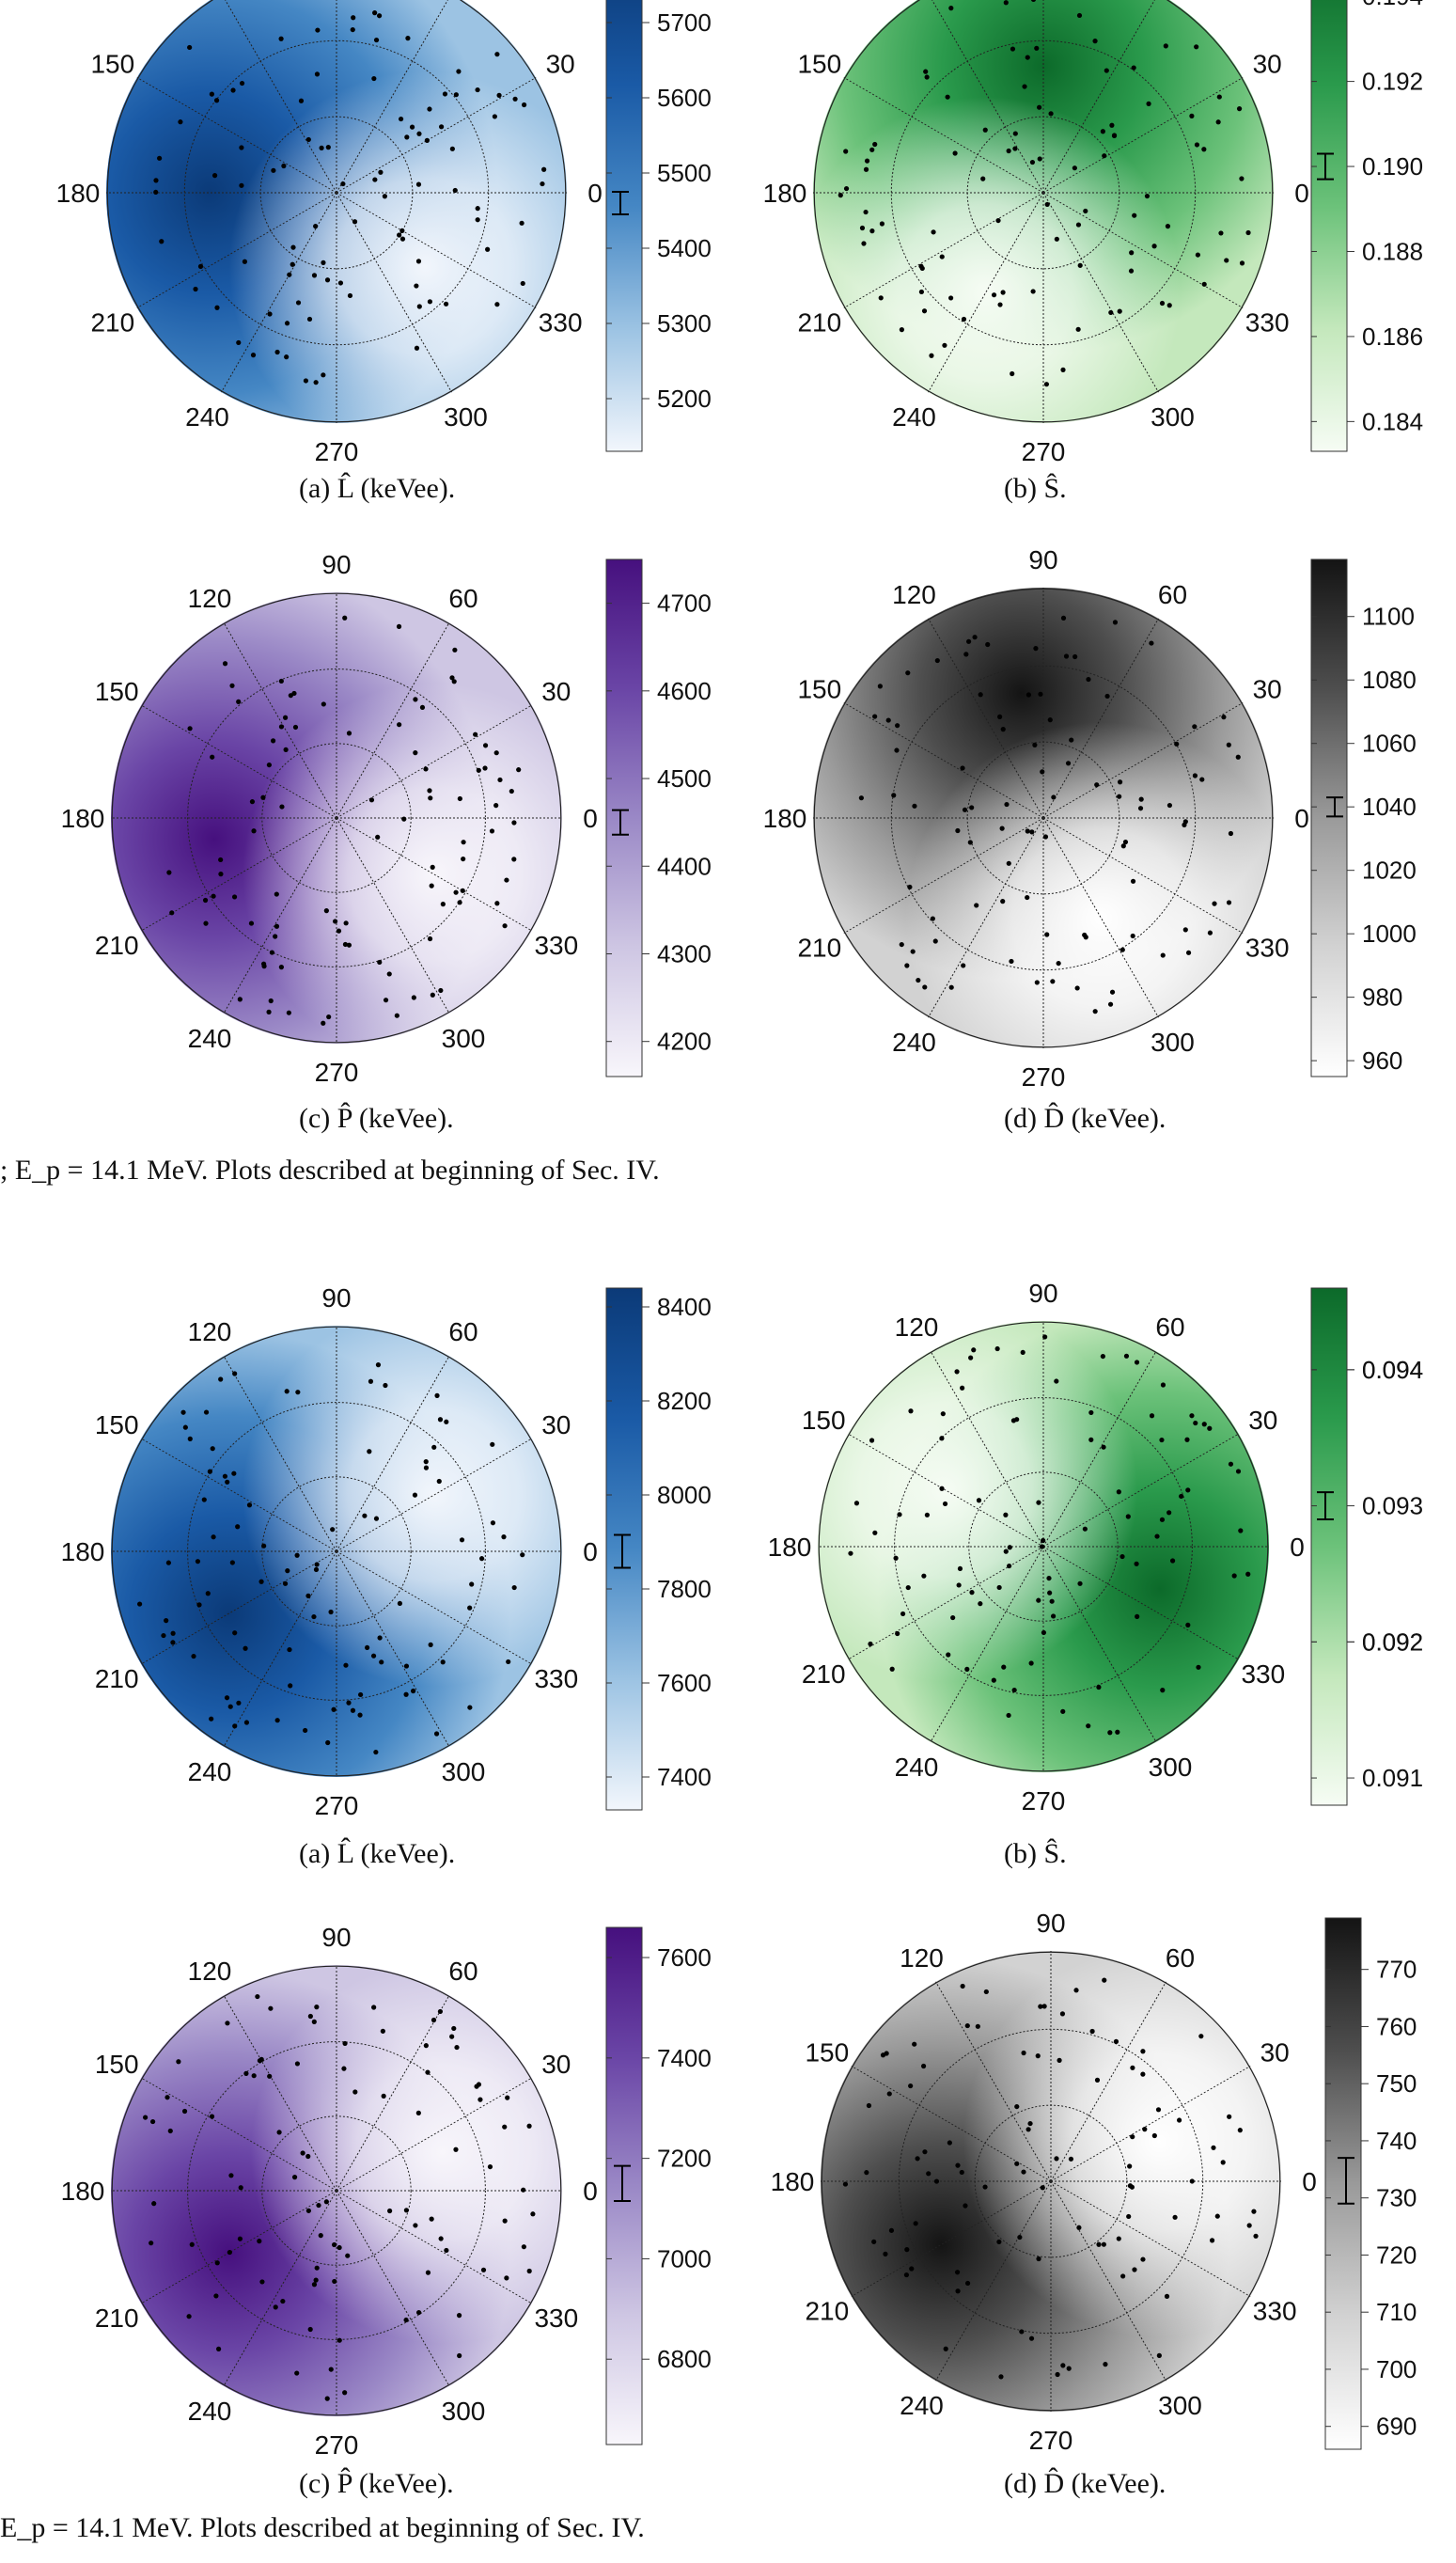  What do you see at coordinates (1392, 251) in the screenshot?
I see `colorbar-tick-label: 0.188` at bounding box center [1392, 251].